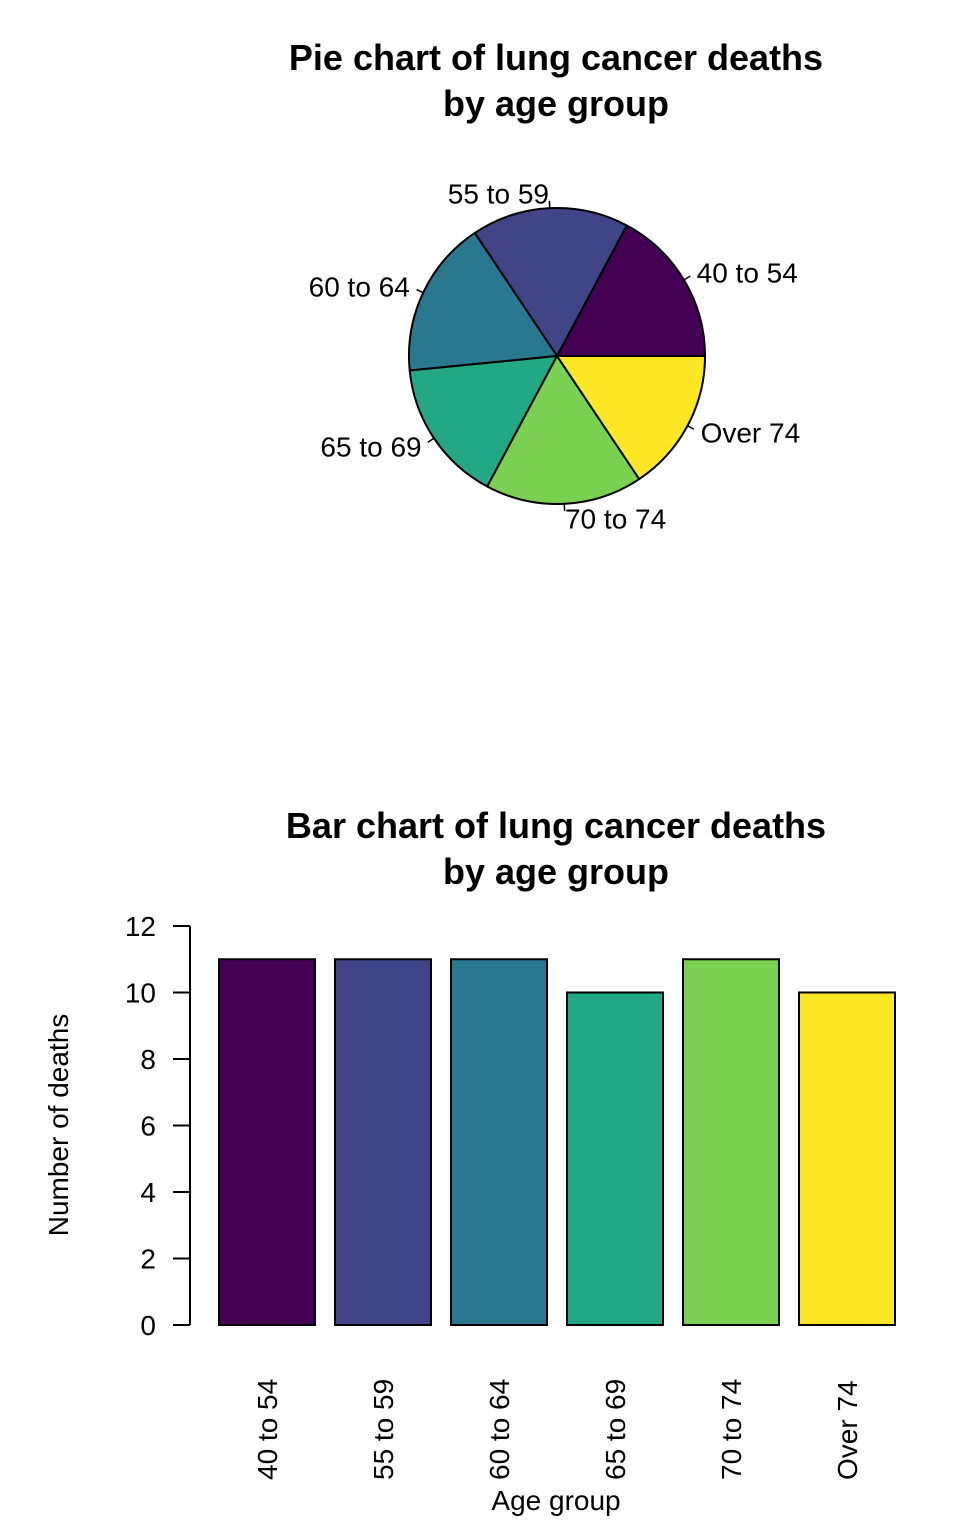 The image size is (960, 1536). I want to click on pie-label-over-74: Over 74, so click(751, 433).